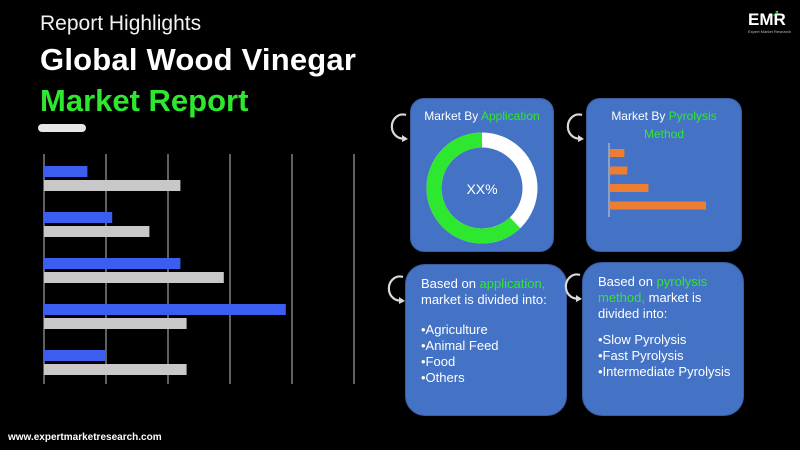 This screenshot has height=450, width=800. Describe the element at coordinates (510, 116) in the screenshot. I see `application-title-highlight: Application` at that location.